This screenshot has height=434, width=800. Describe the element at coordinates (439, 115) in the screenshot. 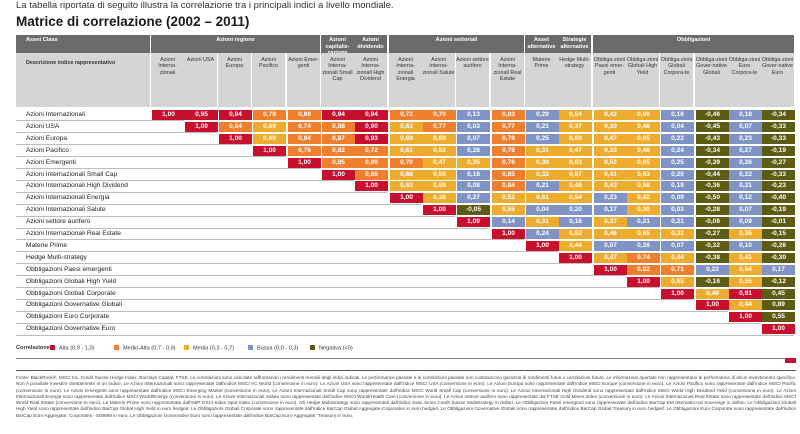

I see `matrix-cell: 0,70` at that location.